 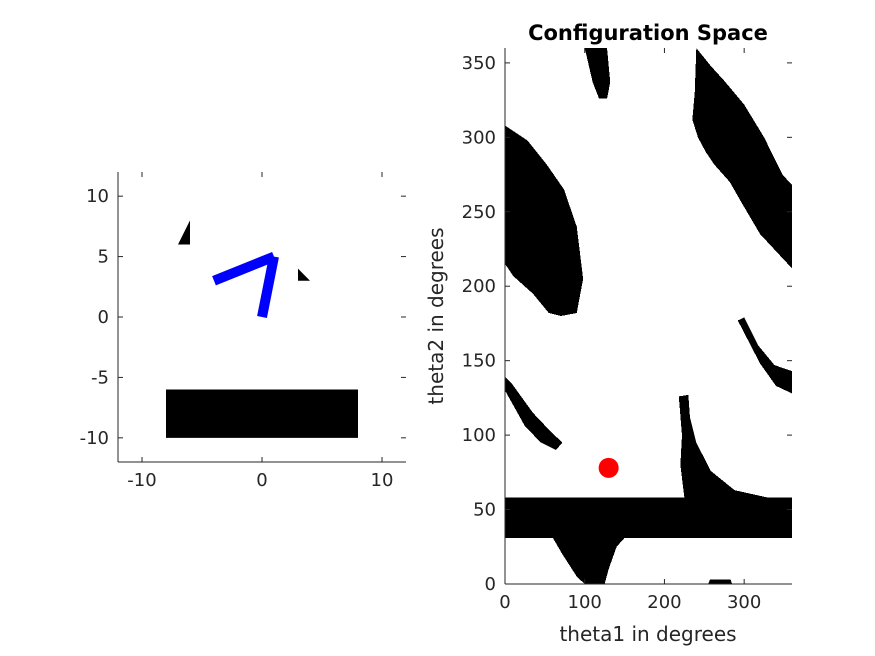 I want to click on workspace-x-tick-label: -10, so click(x=141, y=480).